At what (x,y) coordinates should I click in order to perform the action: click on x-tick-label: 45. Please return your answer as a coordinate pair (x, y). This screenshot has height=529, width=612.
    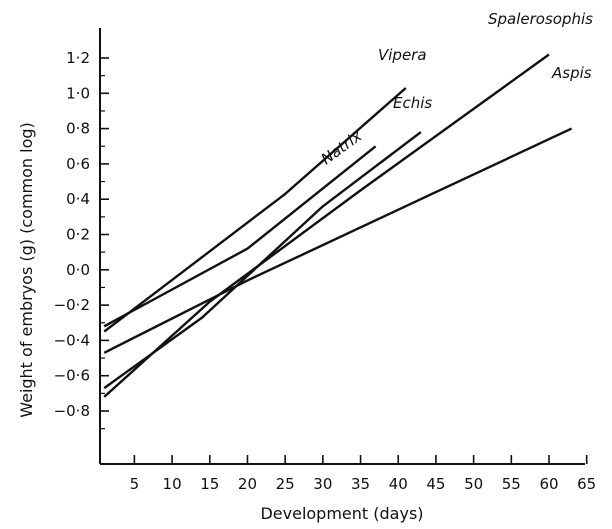
    Looking at the image, I should click on (435, 484).